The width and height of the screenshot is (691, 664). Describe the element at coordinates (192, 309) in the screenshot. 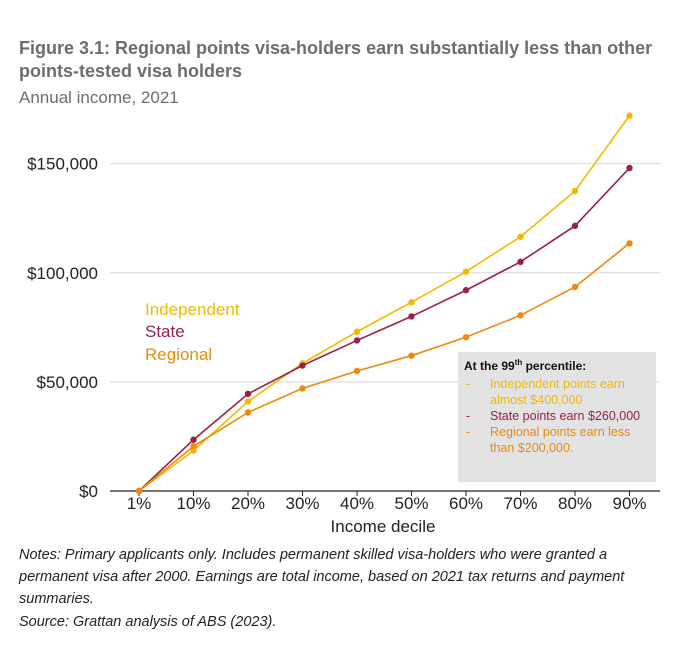

I see `legend-label-independent: Independent` at that location.